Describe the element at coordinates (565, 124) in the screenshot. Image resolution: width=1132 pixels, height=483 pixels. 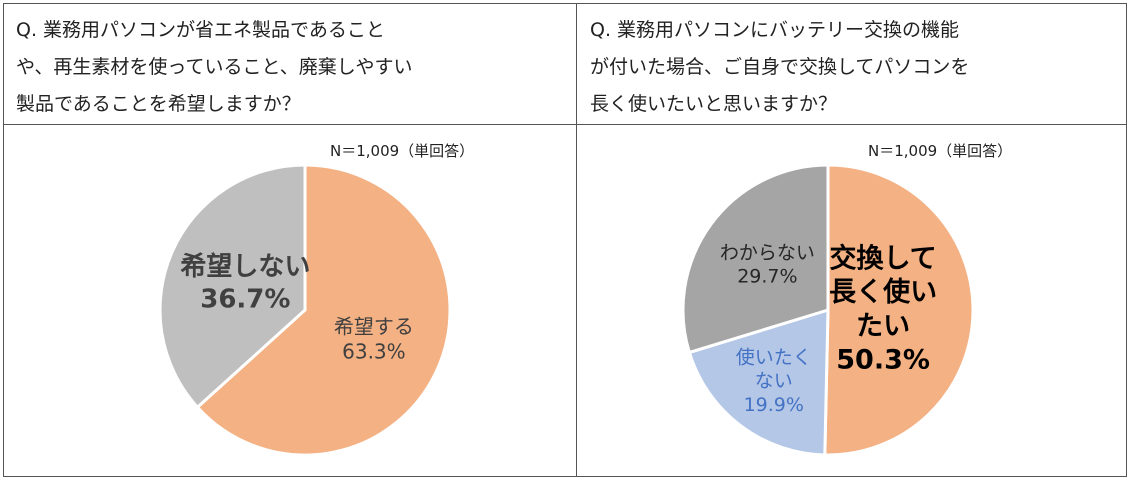
I see `row-divider` at that location.